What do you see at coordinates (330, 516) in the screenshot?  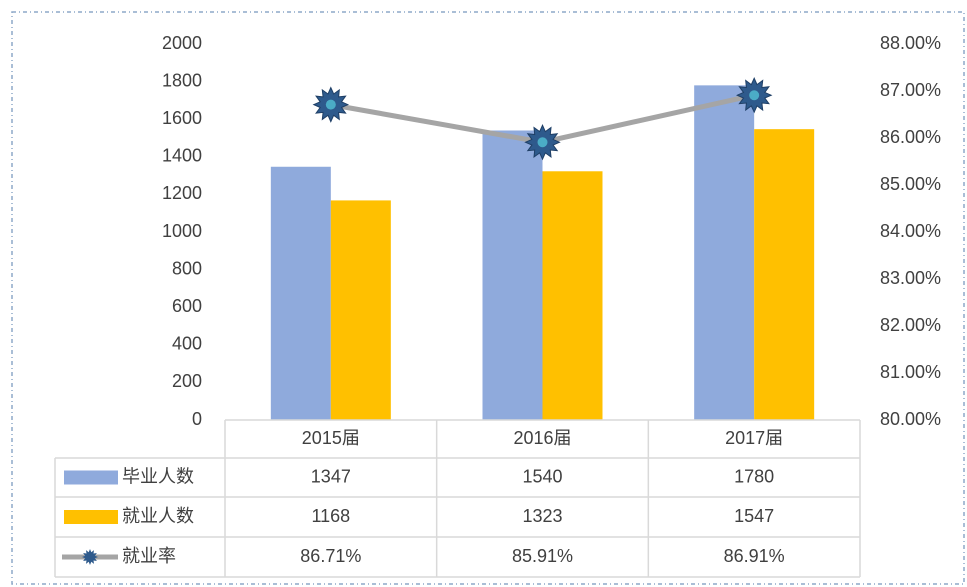 I see `table-value: 1168` at bounding box center [330, 516].